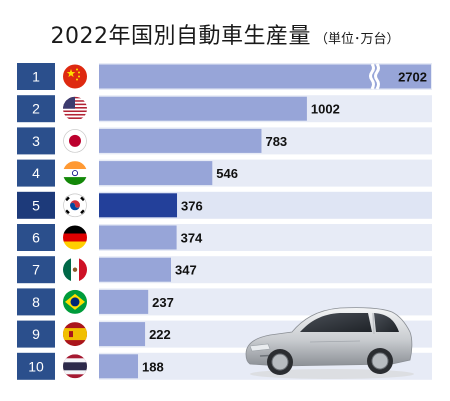  Describe the element at coordinates (224, 205) in the screenshot. I see `bar-row-5: 5 376` at that location.